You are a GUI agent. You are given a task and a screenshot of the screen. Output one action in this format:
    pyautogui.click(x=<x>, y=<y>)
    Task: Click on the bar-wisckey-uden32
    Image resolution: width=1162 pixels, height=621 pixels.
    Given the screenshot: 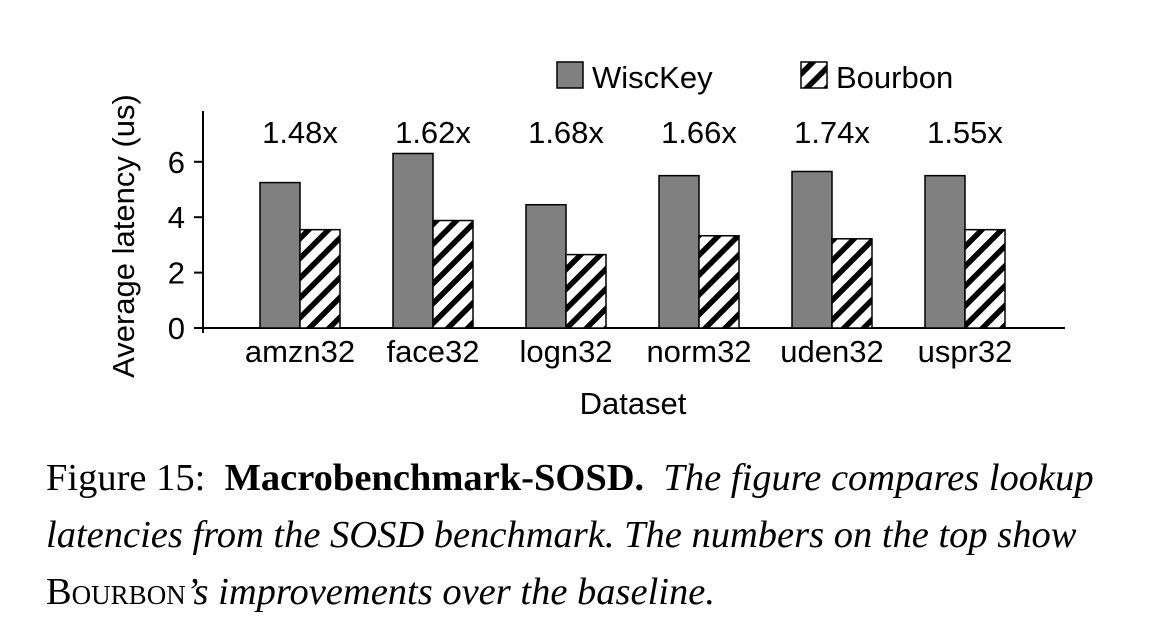 What is the action you would take?
    pyautogui.click(x=812, y=249)
    